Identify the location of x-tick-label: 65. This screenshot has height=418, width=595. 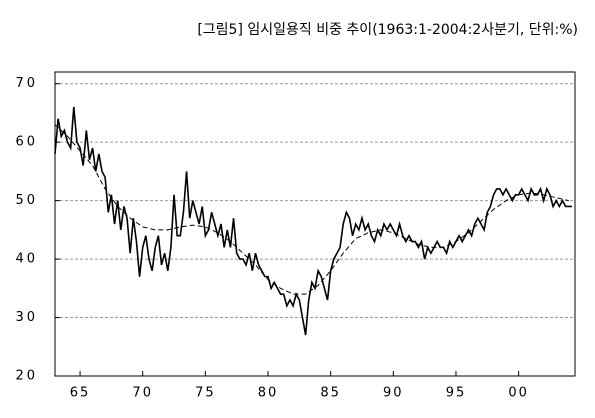
(80, 393).